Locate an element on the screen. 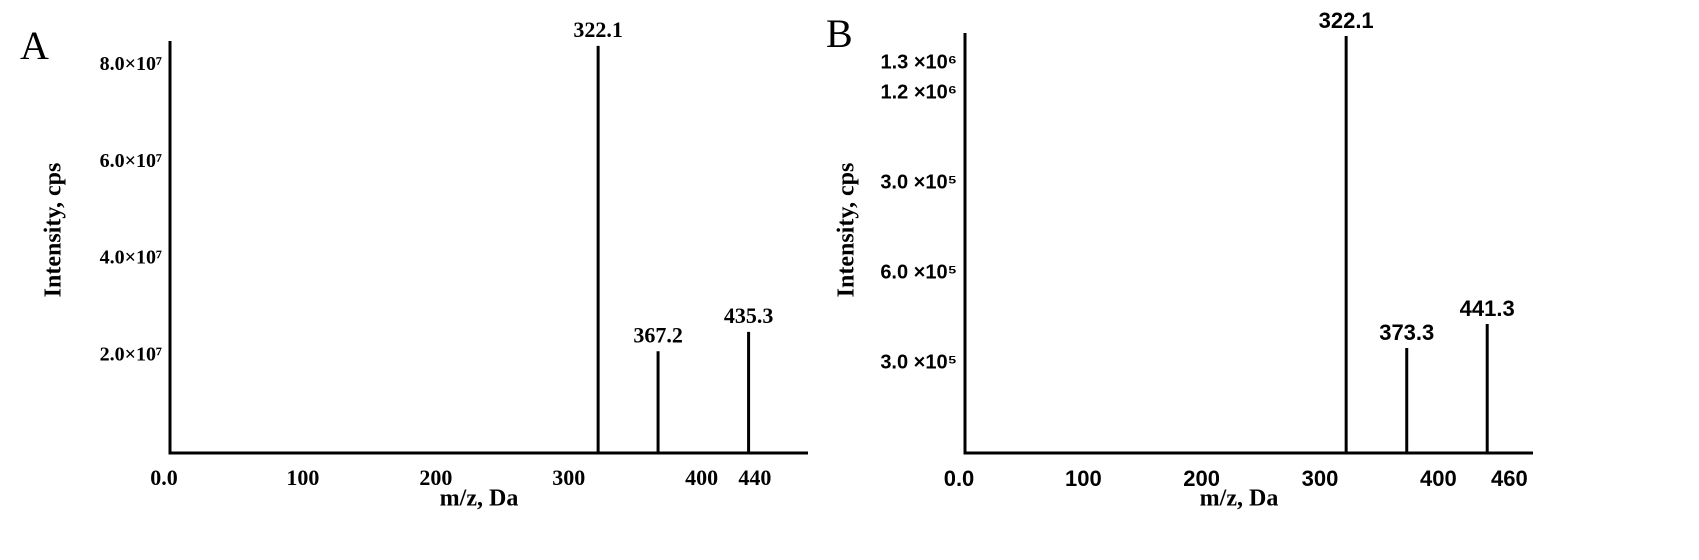 The width and height of the screenshot is (1699, 560). y-tick-label: 8.0×10⁷ is located at coordinates (131, 64).